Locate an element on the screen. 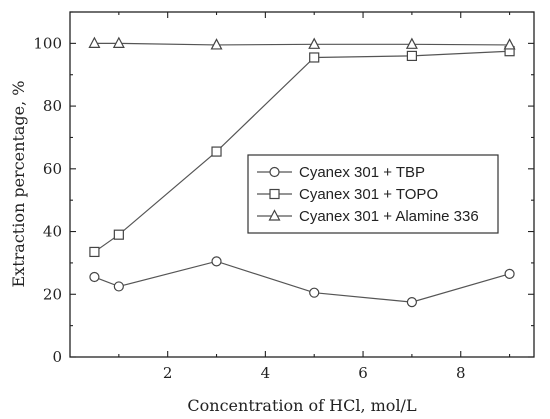 The image size is (550, 419). y-tick-label: 40 is located at coordinates (52, 232).